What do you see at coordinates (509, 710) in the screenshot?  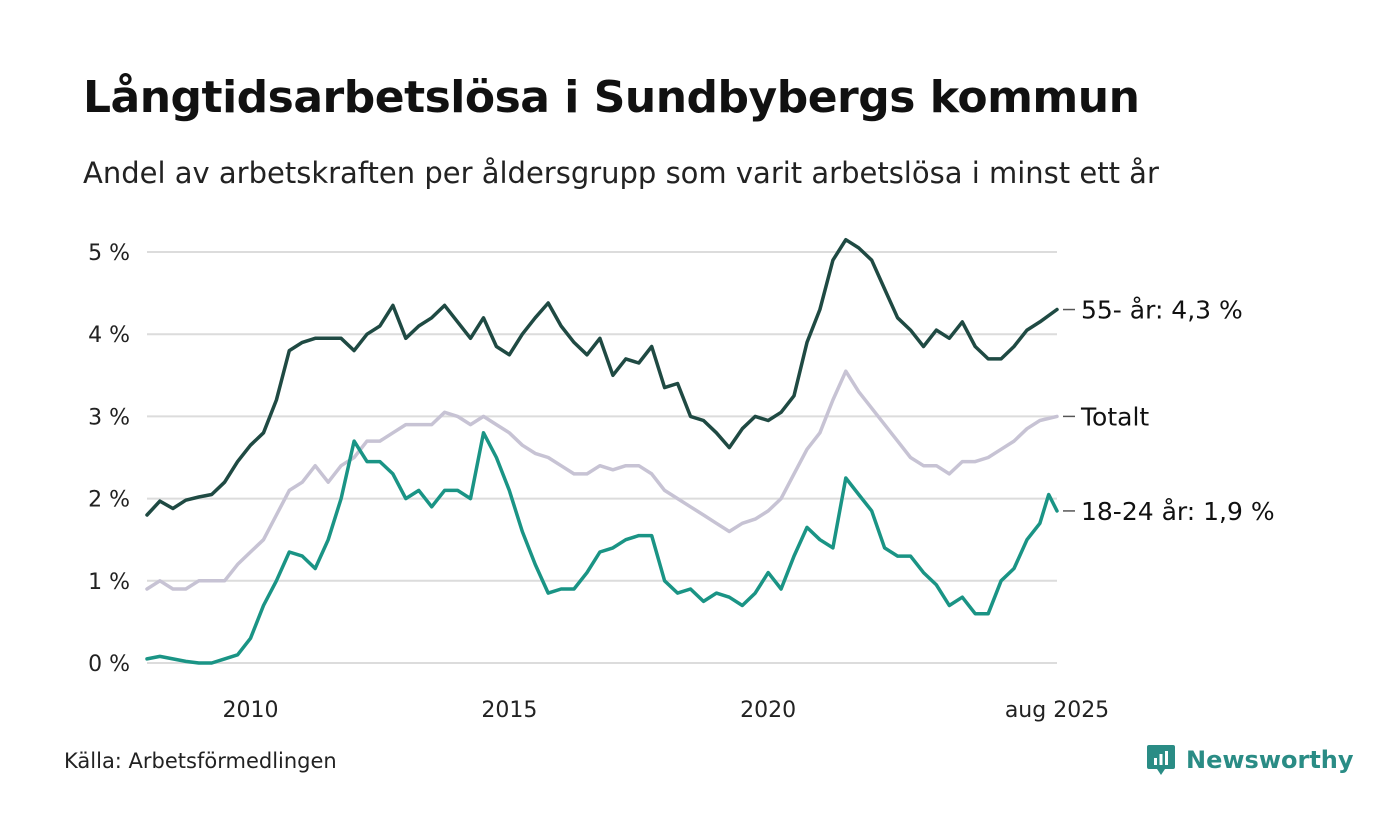 I see `x-tick-label: 2015` at bounding box center [509, 710].